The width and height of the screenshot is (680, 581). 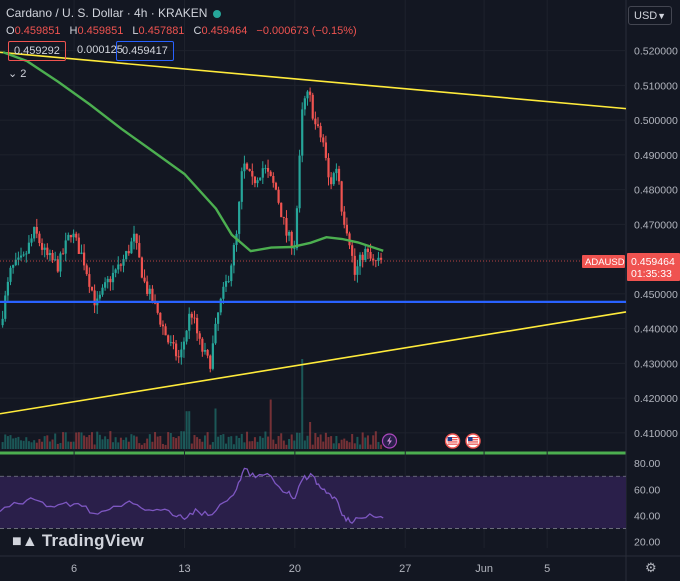 I want to click on symbol-header: Cardano / U. S. Dollar · 4h · KRAKEN, so click(x=114, y=13).